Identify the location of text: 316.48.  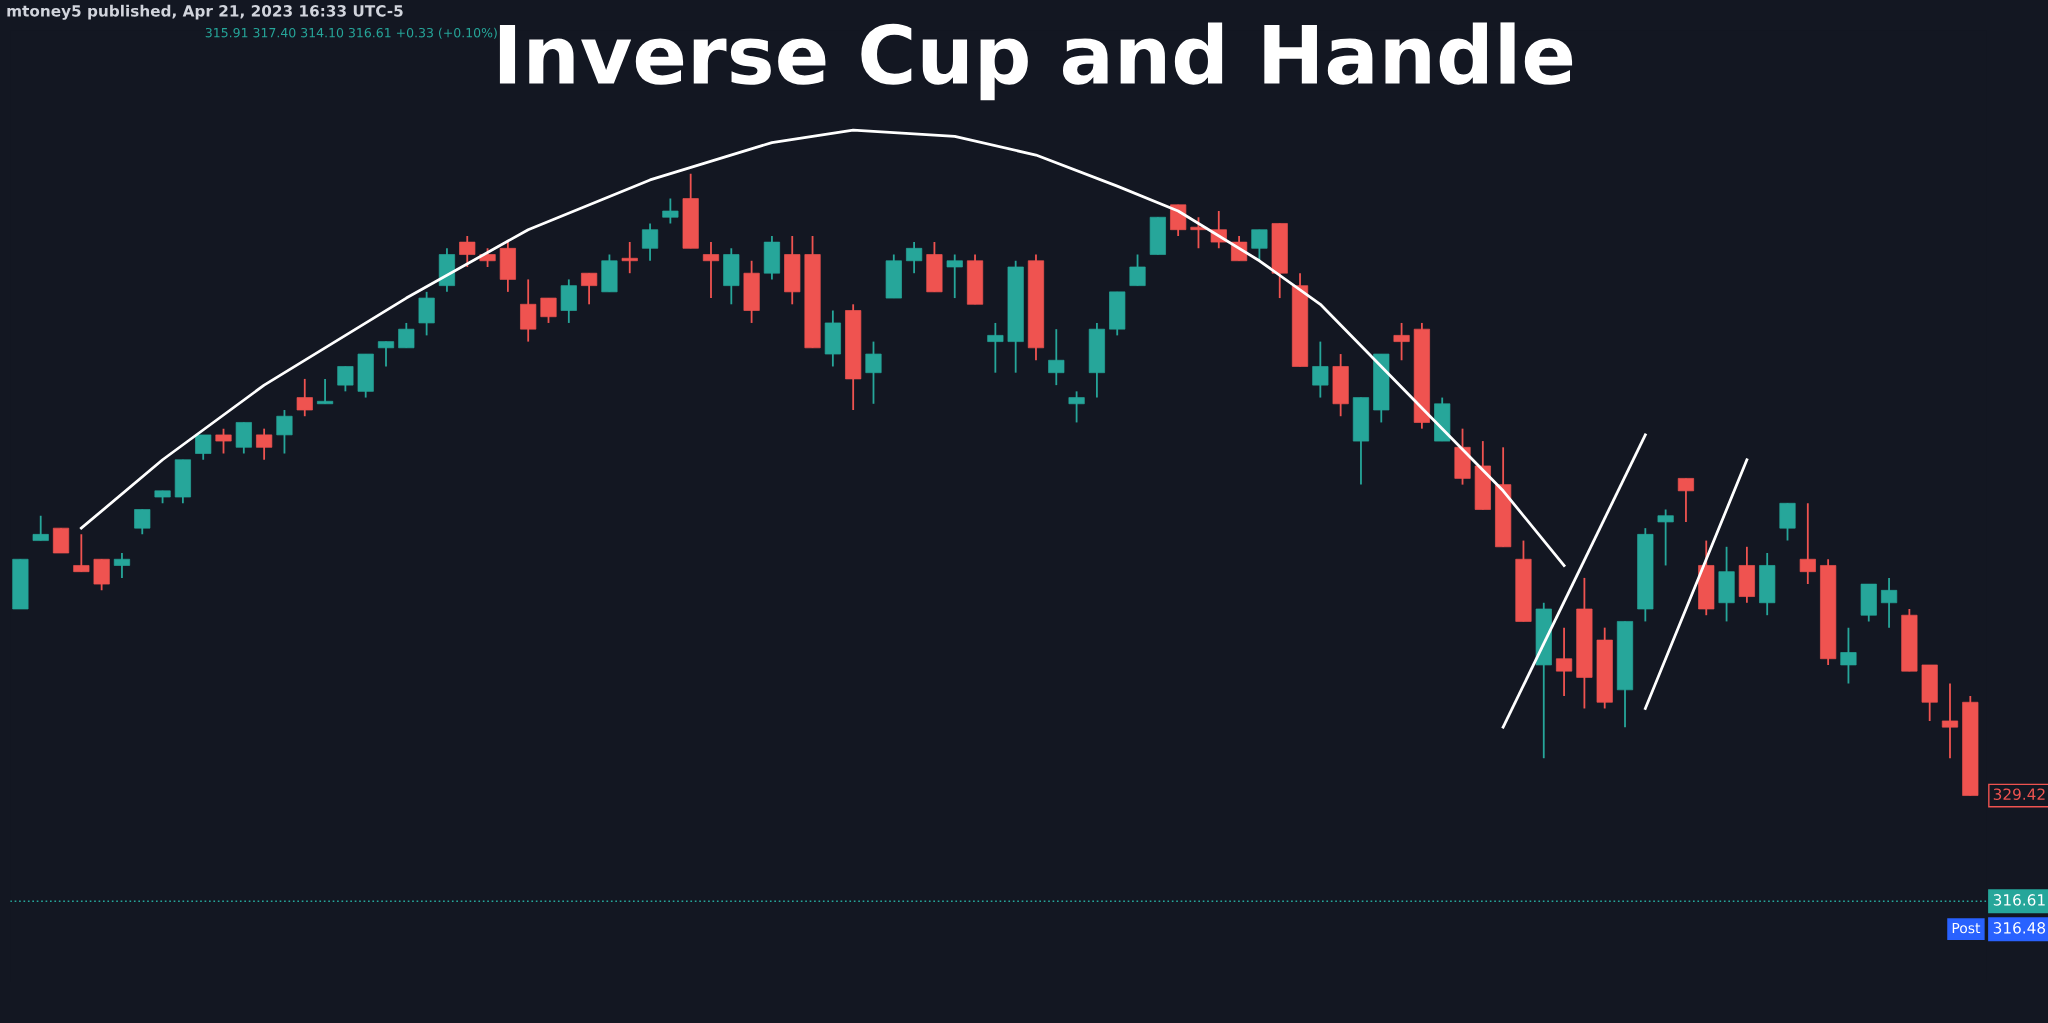
(2019, 928).